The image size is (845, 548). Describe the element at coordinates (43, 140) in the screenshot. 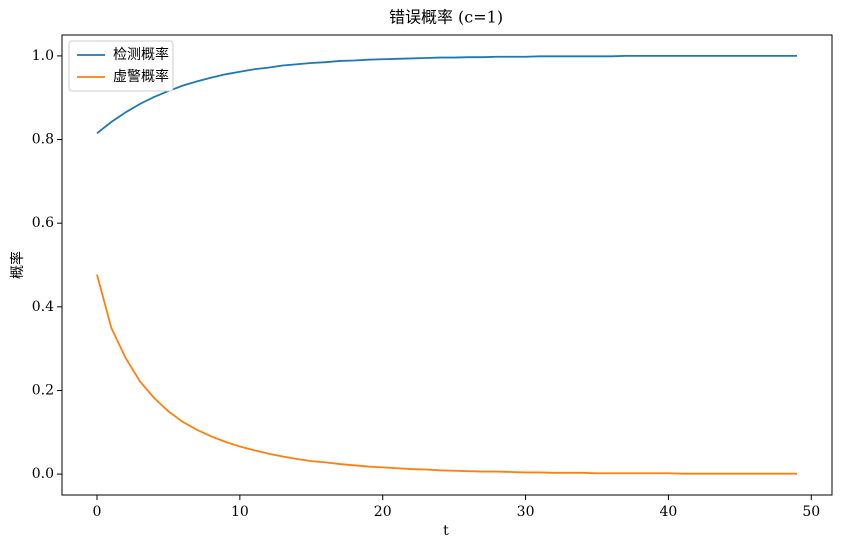

I see `y-tick-label: 0.8` at that location.